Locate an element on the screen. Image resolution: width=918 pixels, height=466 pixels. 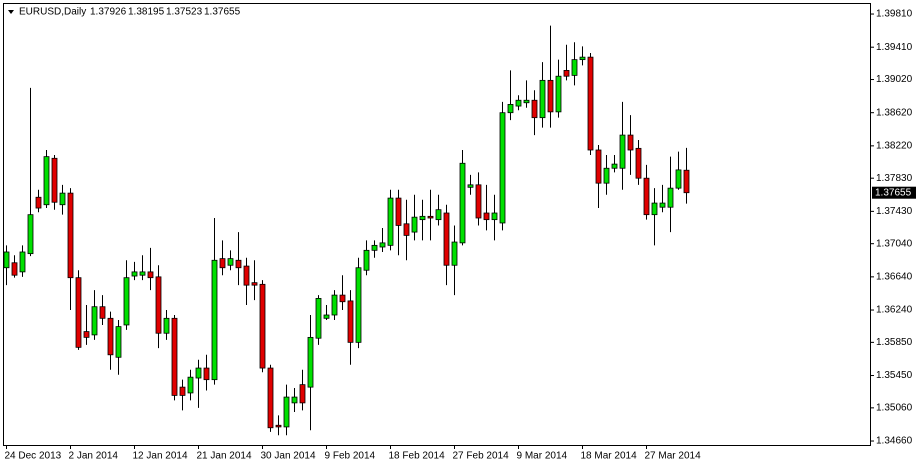
y-tick-label: 1.35060 is located at coordinates (894, 407).